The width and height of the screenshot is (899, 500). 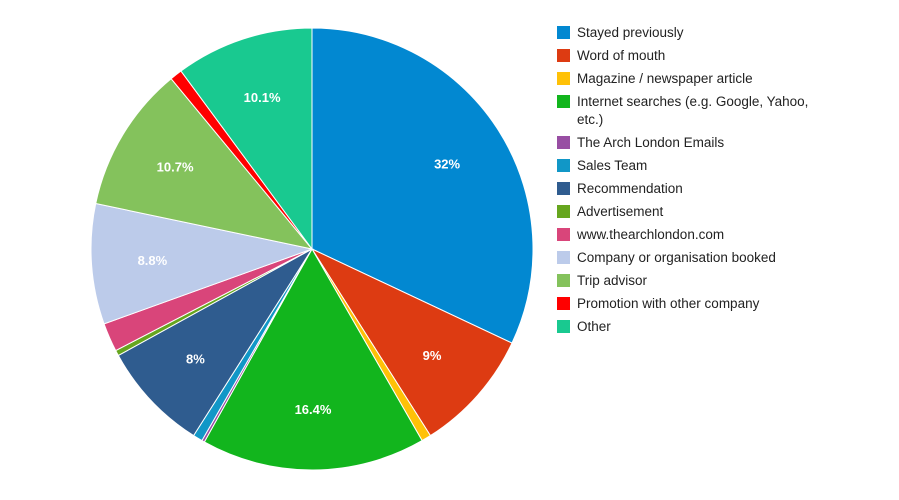 I want to click on legend-item: www.thearchlondon.com, so click(x=687, y=235).